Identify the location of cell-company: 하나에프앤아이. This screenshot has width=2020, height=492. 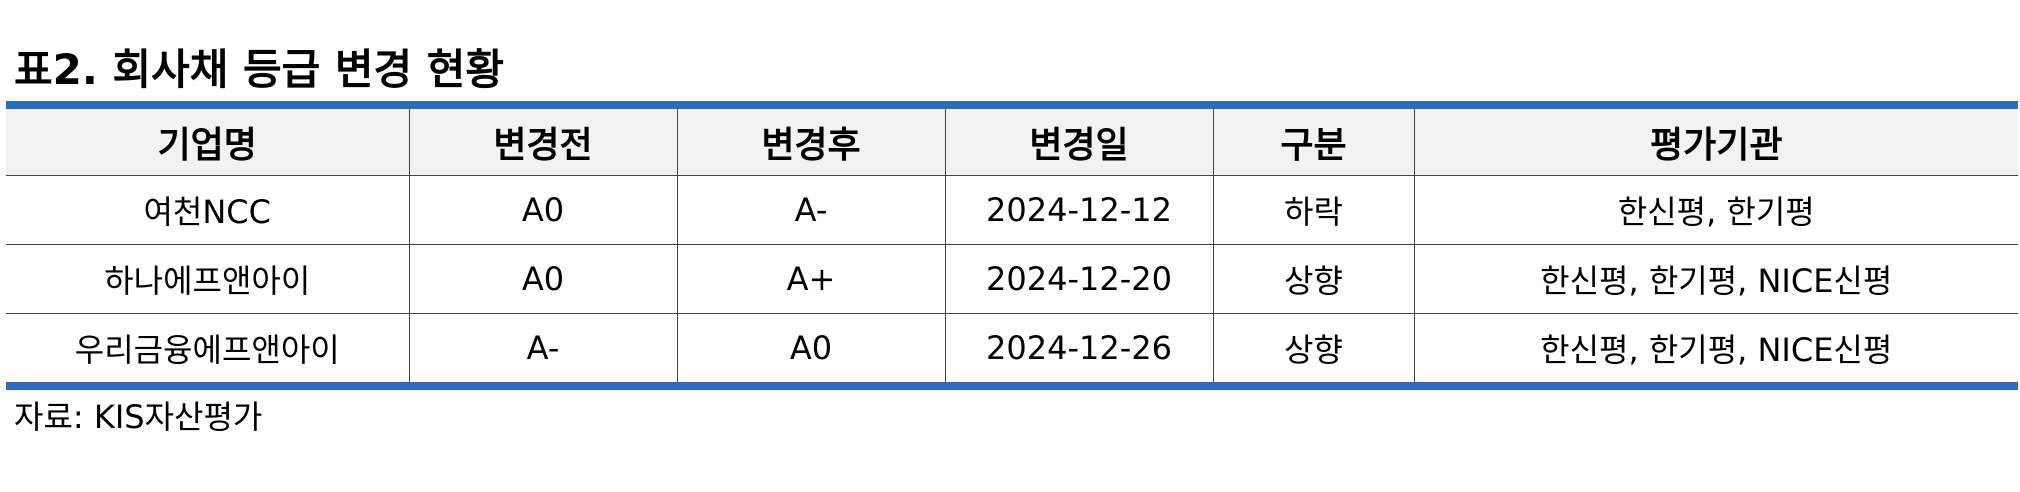
(208, 279).